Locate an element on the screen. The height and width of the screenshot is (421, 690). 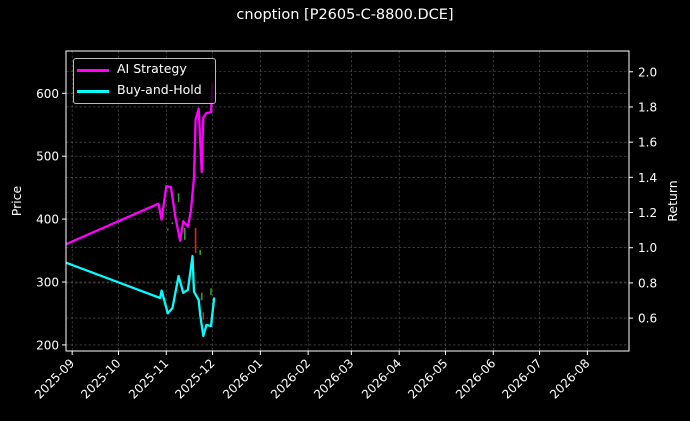
y-tick-label-left: 600 is located at coordinates (47, 94).